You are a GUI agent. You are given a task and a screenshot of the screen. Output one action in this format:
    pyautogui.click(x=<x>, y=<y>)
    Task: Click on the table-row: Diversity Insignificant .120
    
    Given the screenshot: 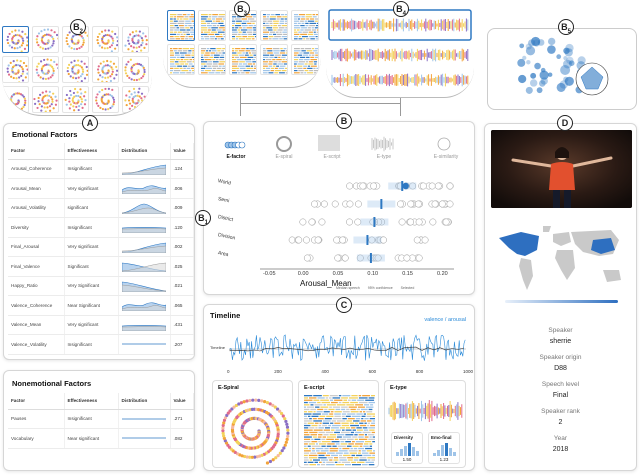 What is the action you would take?
    pyautogui.click(x=101, y=227)
    